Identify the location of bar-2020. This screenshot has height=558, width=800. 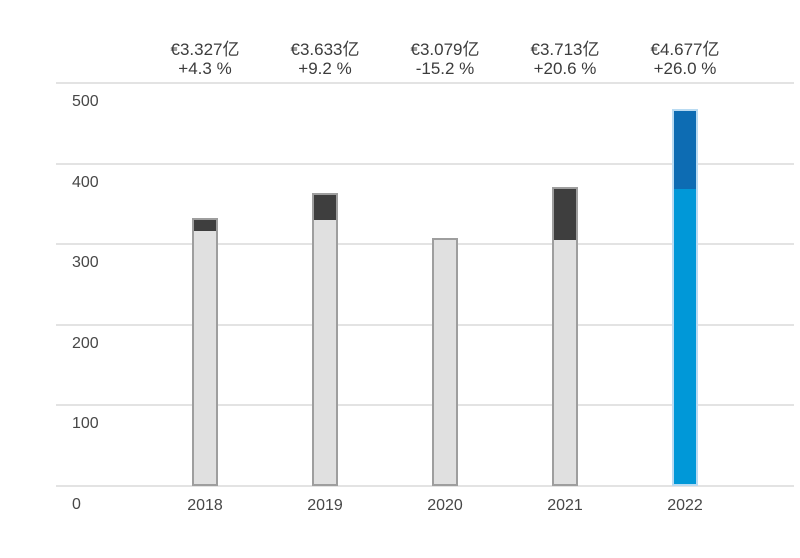
(445, 361).